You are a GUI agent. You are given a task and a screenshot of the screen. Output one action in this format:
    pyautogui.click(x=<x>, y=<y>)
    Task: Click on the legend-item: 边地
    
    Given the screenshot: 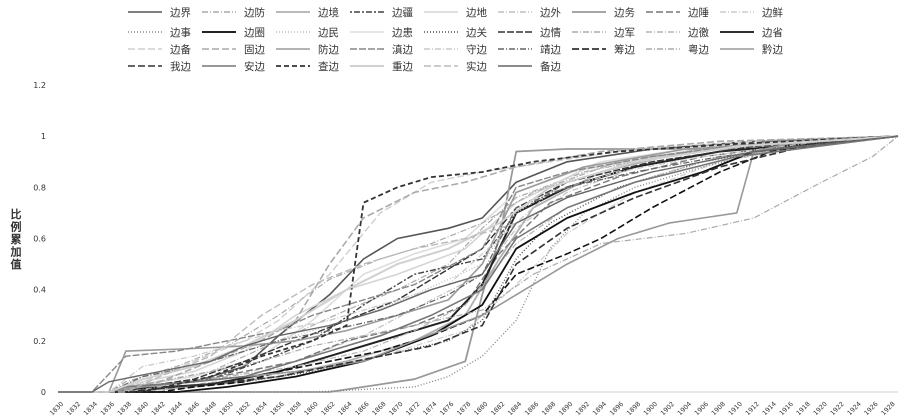 What is the action you would take?
    pyautogui.click(x=455, y=12)
    